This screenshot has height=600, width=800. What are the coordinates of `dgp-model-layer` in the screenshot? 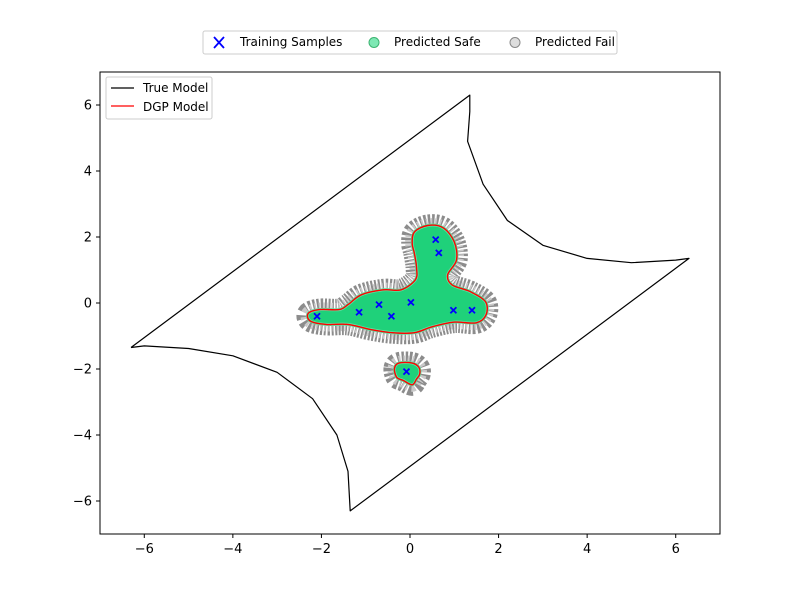 It's located at (397, 305).